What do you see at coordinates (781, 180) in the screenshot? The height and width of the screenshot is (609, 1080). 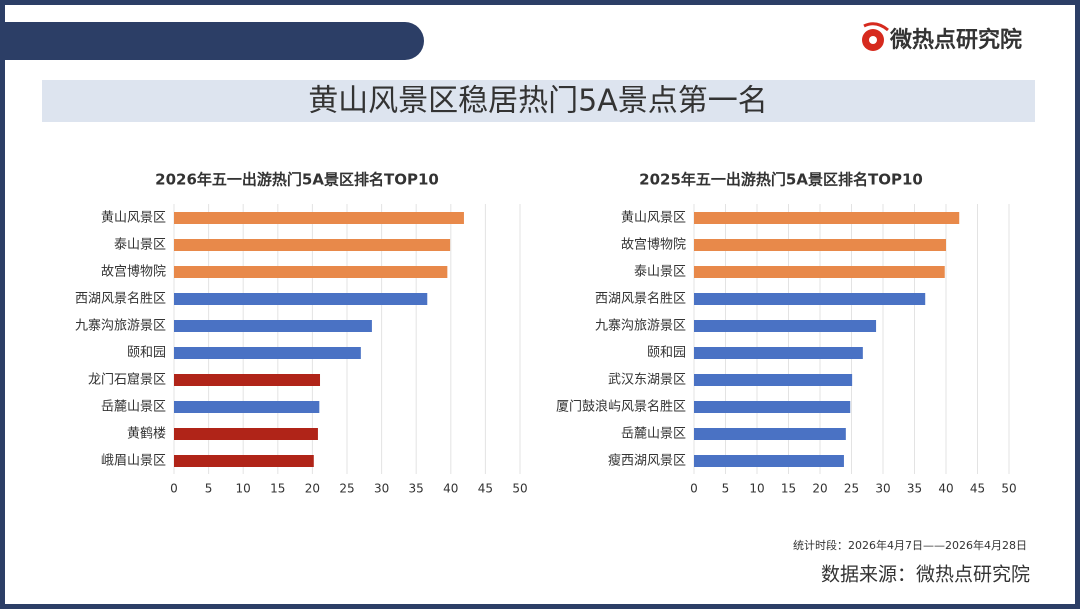 I see `chart-title: 2025年五一出游热门5A景区排名TOP10` at bounding box center [781, 180].